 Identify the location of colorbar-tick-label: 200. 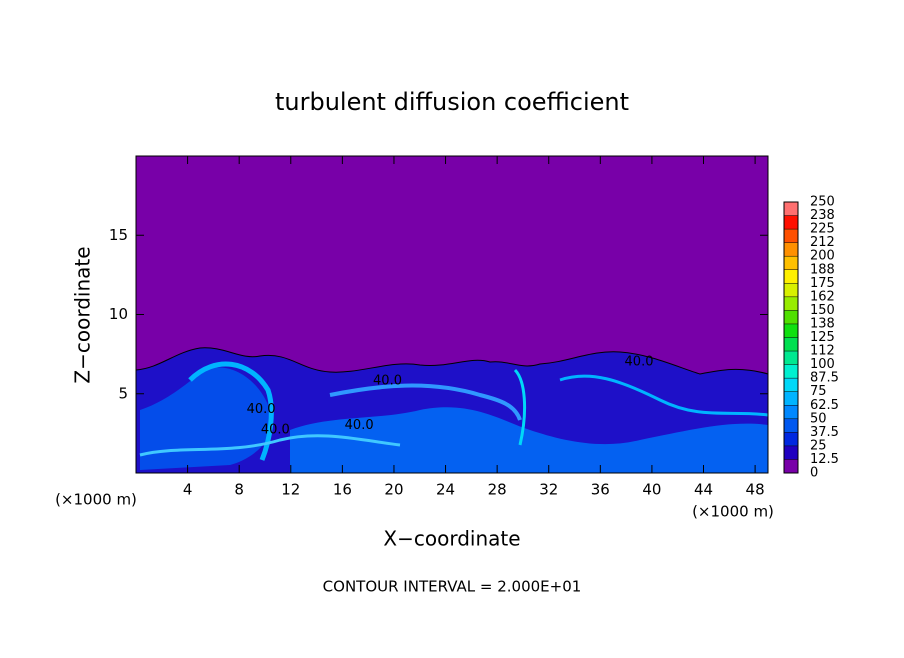
(822, 256).